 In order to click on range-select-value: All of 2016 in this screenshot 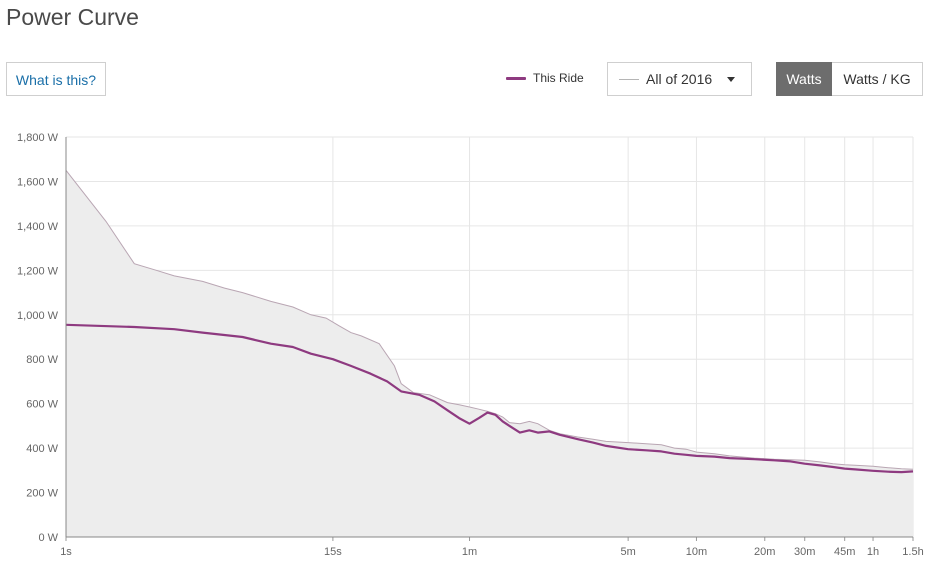, I will do `click(679, 79)`.